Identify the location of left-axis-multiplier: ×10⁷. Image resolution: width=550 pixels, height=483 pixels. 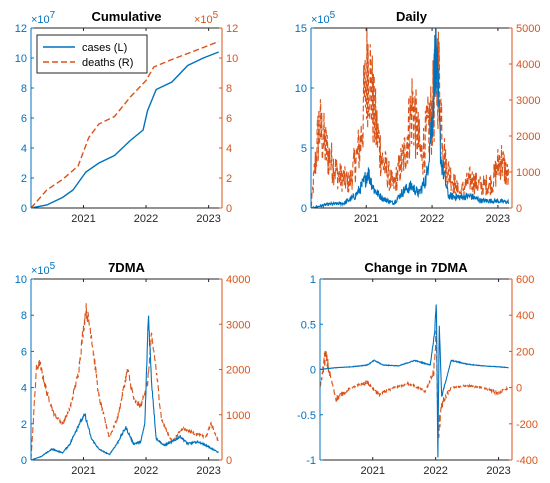
(43, 18).